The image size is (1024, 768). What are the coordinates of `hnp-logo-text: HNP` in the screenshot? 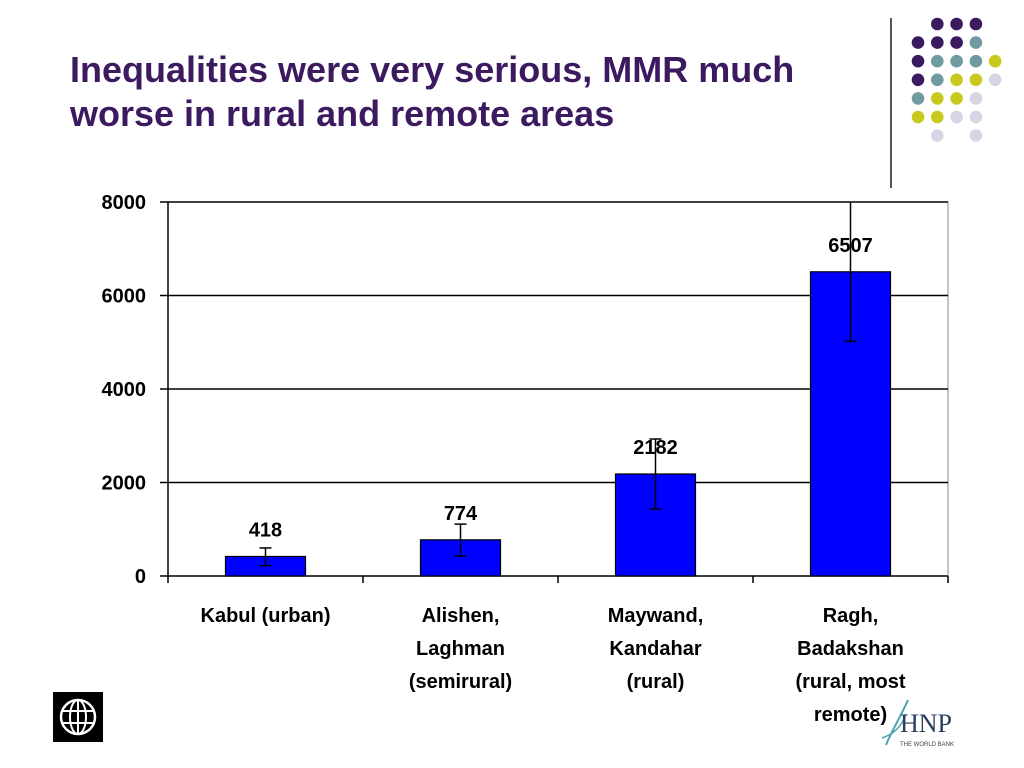 It's located at (926, 723).